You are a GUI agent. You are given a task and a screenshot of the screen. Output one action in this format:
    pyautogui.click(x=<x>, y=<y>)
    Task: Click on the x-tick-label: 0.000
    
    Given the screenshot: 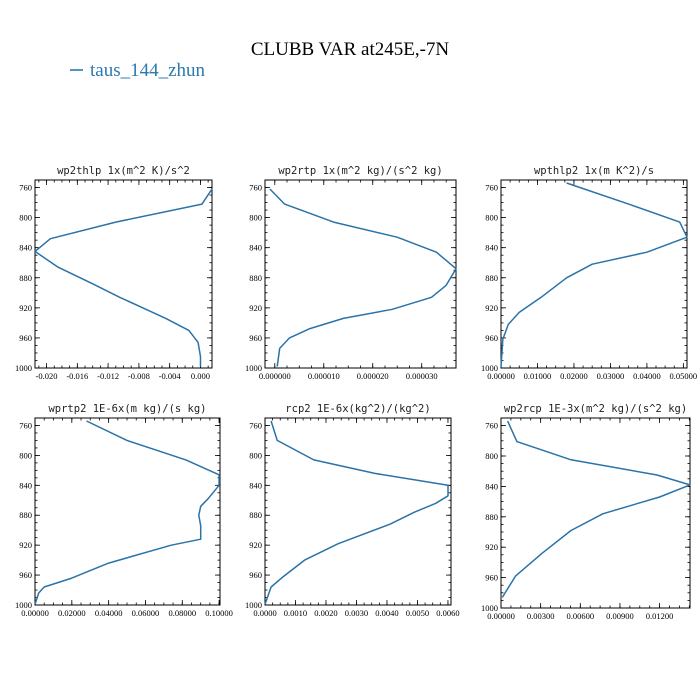 What is the action you would take?
    pyautogui.click(x=200, y=376)
    